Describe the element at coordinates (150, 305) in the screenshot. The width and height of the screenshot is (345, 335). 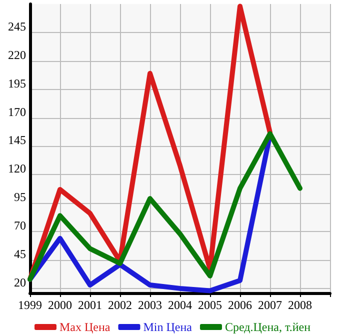
I see `x-tick-label: 2003` at that location.